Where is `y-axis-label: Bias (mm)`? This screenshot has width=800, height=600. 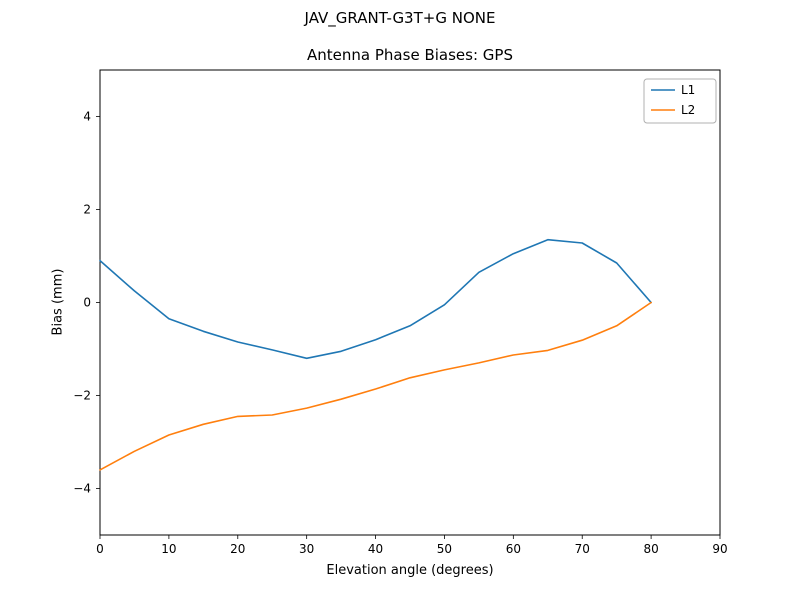
y-axis-label: Bias (mm) is located at coordinates (58, 302).